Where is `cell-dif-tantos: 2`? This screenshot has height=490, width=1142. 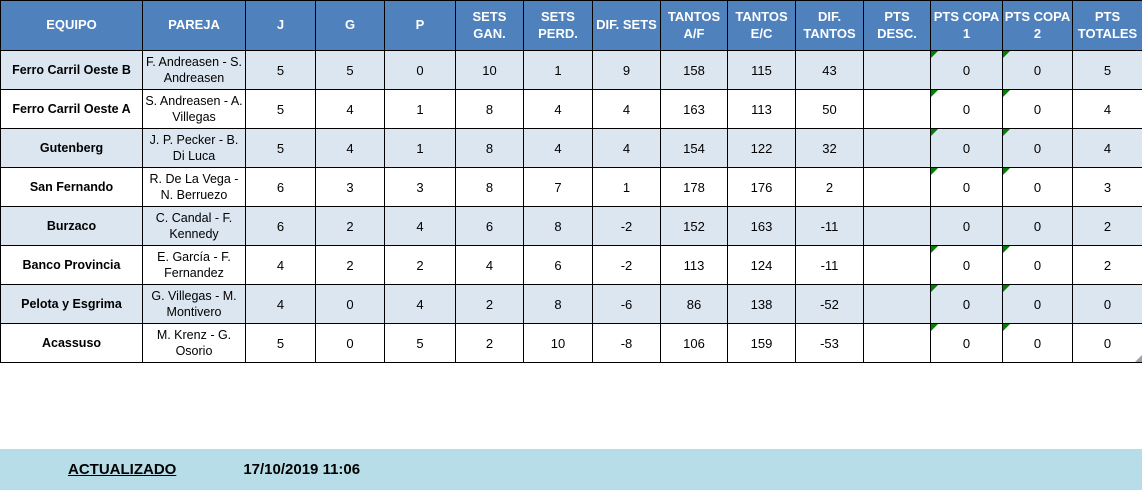
cell-dif-tantos: 2 is located at coordinates (829, 187).